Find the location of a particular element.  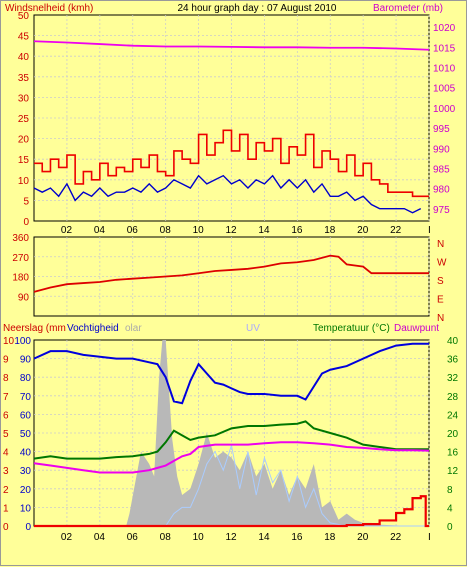

temperature-y-tick: 0 is located at coordinates (450, 527).